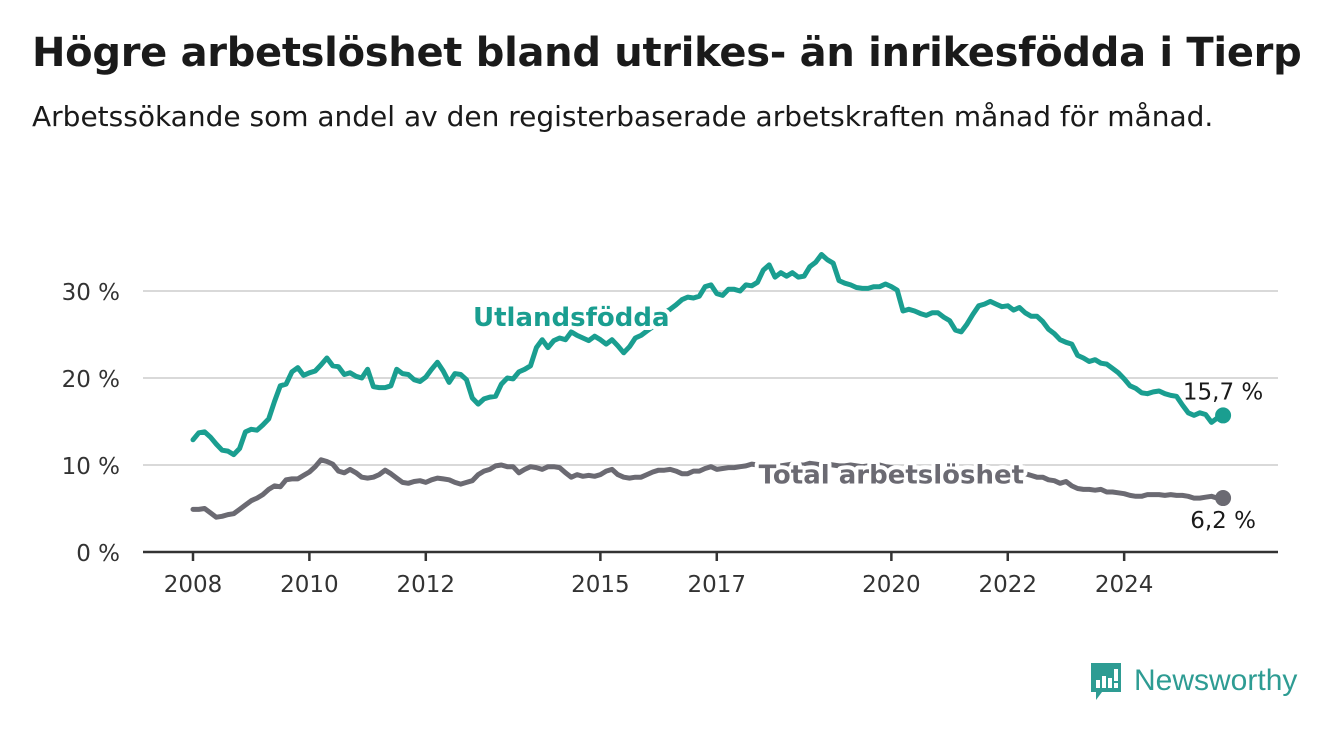 This screenshot has width=1340, height=734. What do you see at coordinates (98, 554) in the screenshot?
I see `y-tick-label-0: 0 %` at bounding box center [98, 554].